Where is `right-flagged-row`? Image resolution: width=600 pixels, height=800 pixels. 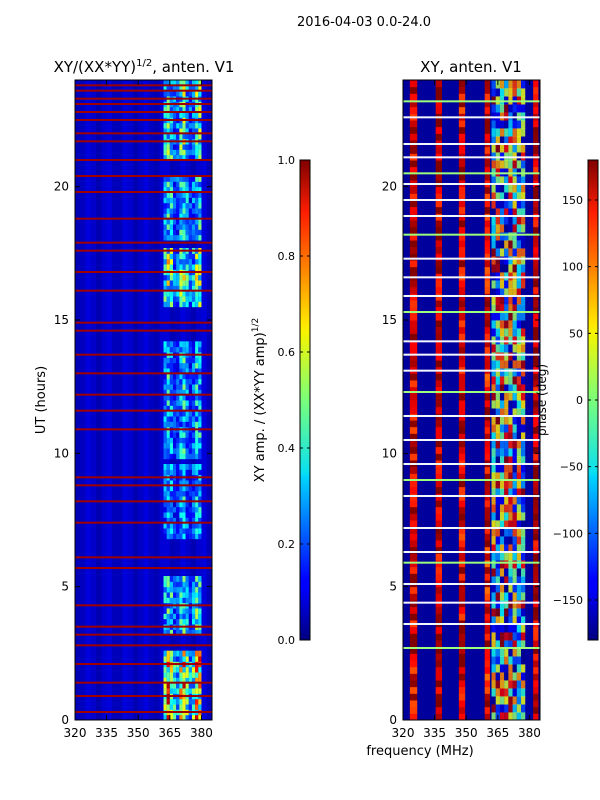 right-flagged-row is located at coordinates (471, 440).